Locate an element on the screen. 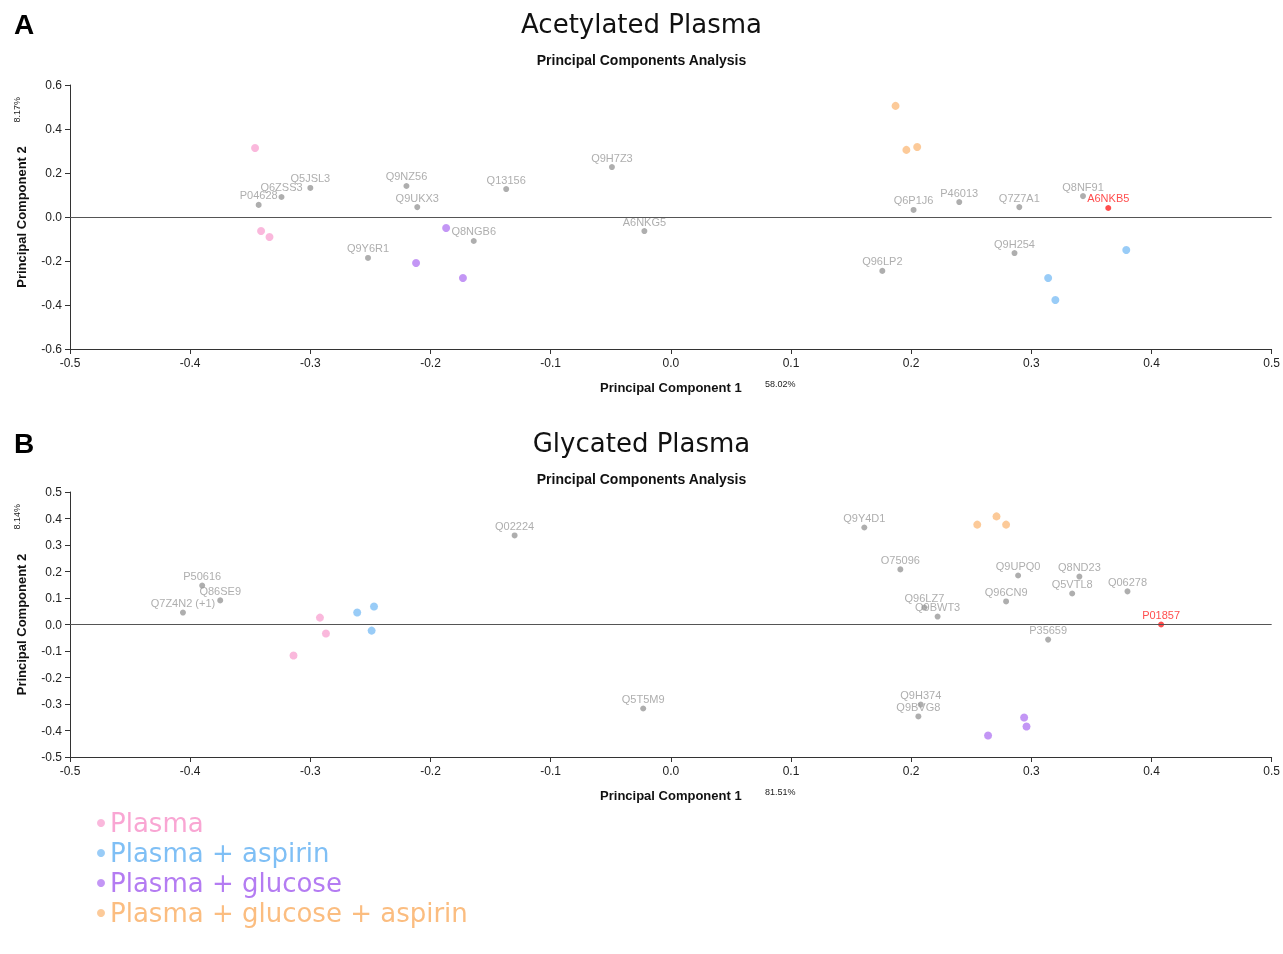 The image size is (1283, 954). x-tick-label: -0.1 is located at coordinates (551, 771).